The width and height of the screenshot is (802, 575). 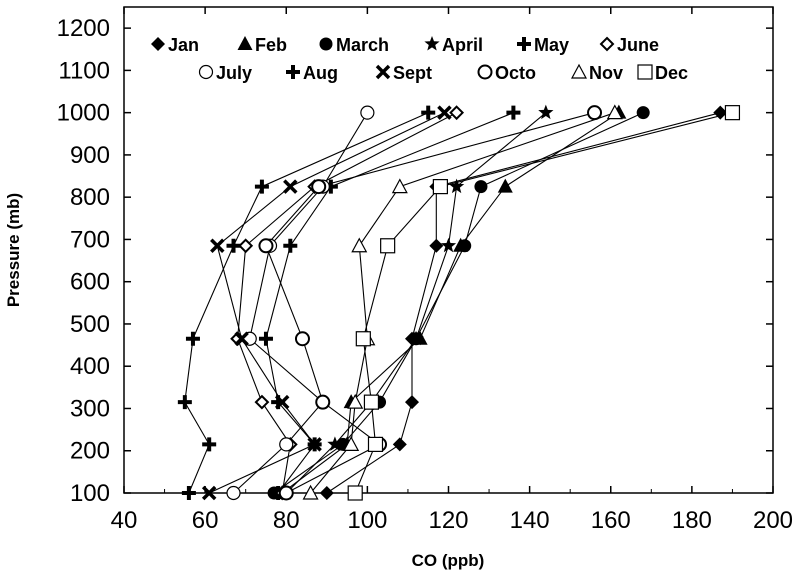 I want to click on y-tick-label: 500, so click(x=90, y=324).